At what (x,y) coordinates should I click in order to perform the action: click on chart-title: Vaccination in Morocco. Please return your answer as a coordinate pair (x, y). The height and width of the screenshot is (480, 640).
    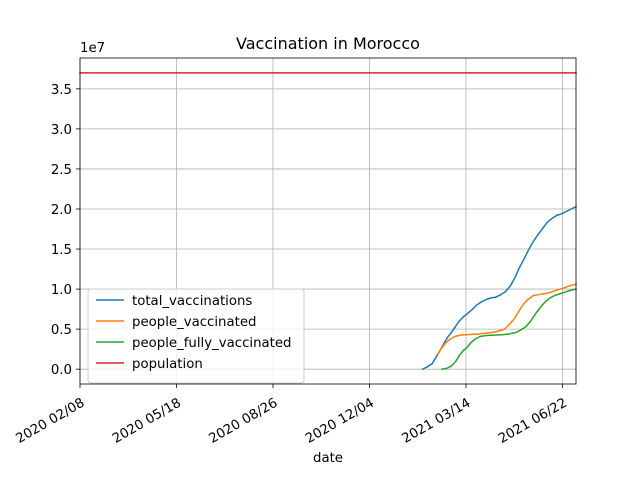
    Looking at the image, I should click on (328, 43).